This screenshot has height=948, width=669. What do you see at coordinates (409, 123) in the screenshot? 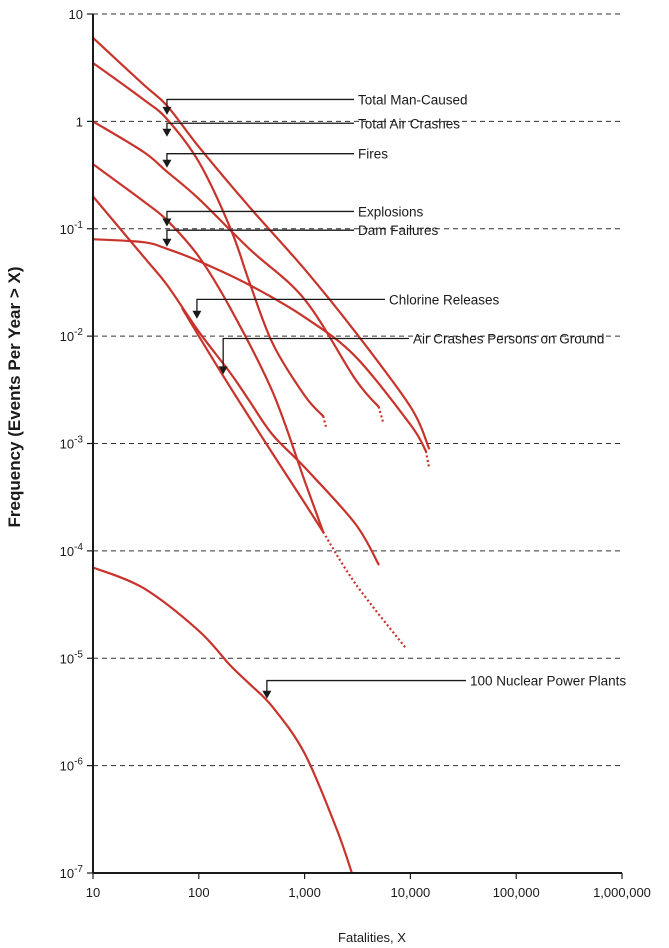
I see `annotation-label-total-air-crashes: Total Air Crashes` at bounding box center [409, 123].